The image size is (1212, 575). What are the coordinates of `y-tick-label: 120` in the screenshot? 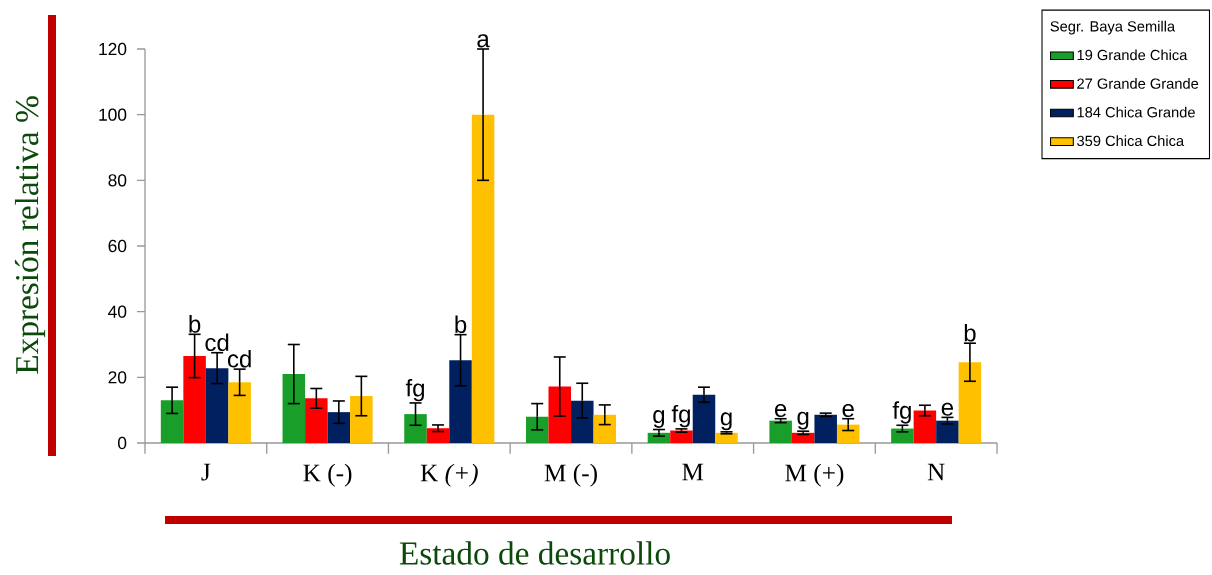 It's located at (113, 49).